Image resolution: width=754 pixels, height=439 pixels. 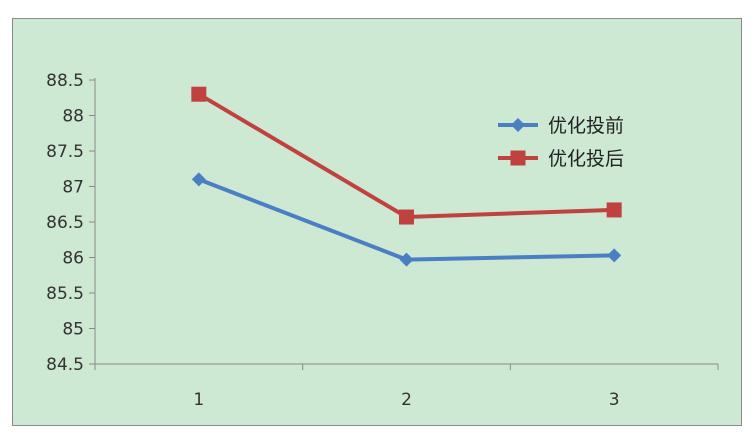 I want to click on x-tick-label: 2, so click(x=406, y=400).